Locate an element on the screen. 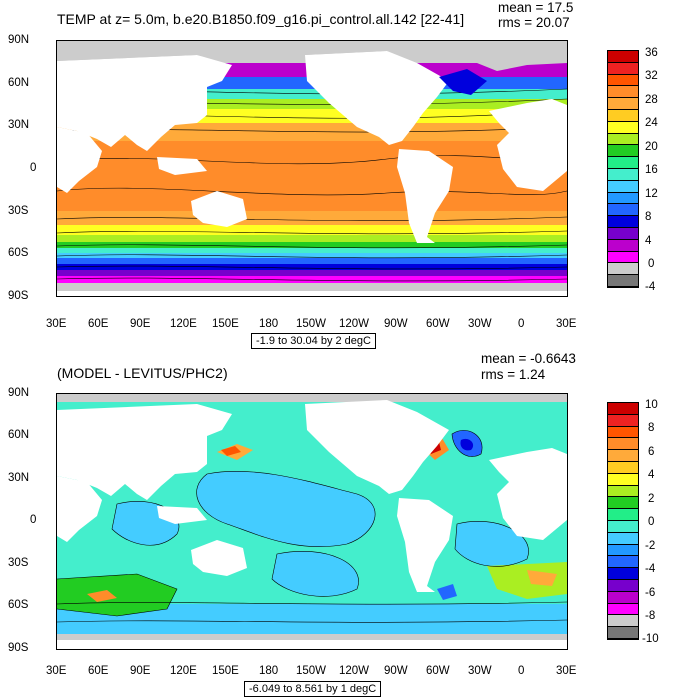  colorbar-tick: 20 is located at coordinates (651, 147).